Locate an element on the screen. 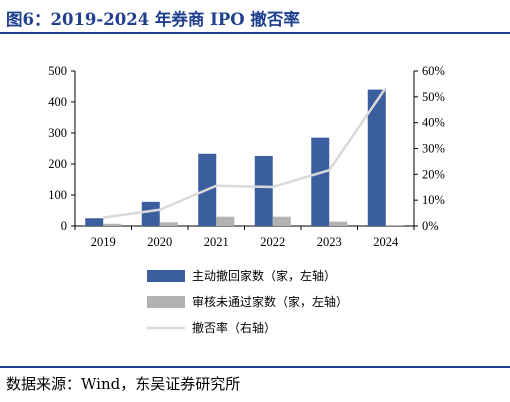 This screenshot has height=402, width=510. legend-label: 审核未通过家数（家，左轴） is located at coordinates (270, 301).